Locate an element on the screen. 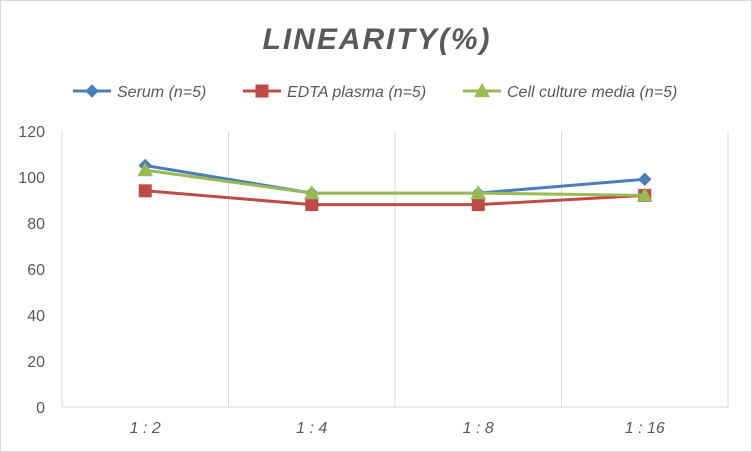 The image size is (752, 452). y-tick-label: 40 is located at coordinates (36, 316).